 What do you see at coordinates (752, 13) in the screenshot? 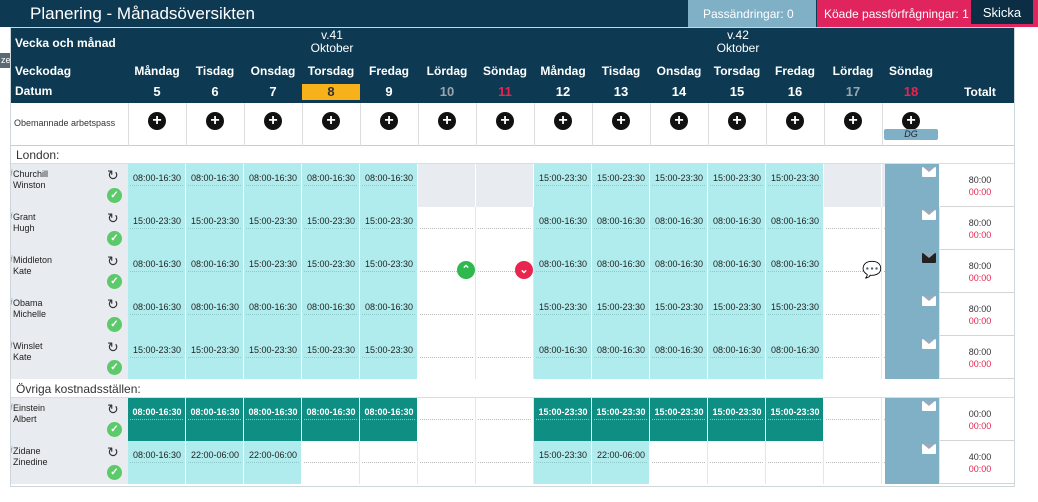
I see `pass-changes-button: Passändringar: 0` at bounding box center [752, 13].